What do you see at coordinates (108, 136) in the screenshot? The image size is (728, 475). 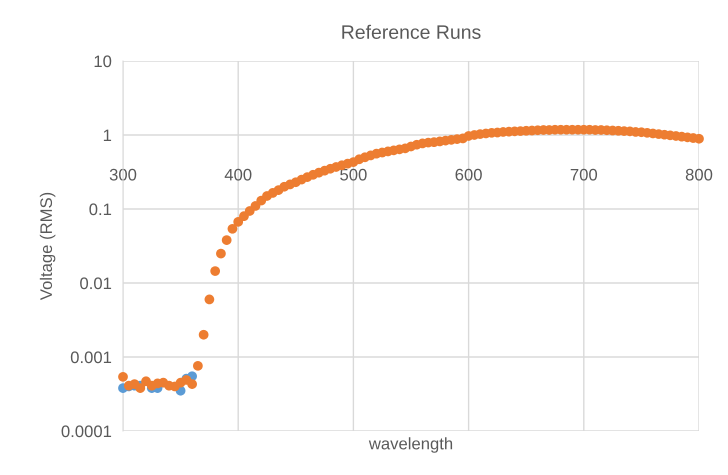 I see `y-tick-label: 1` at bounding box center [108, 136].